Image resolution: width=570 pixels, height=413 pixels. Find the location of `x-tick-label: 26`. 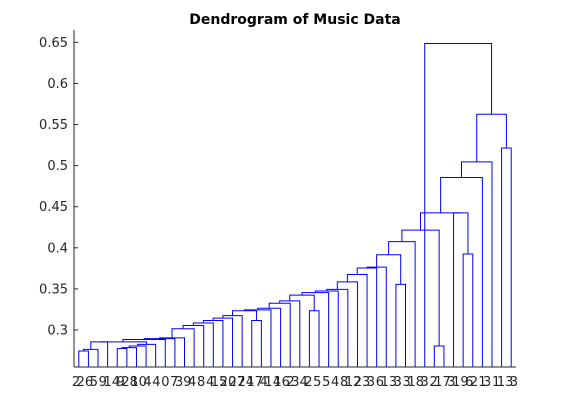

x-tick-label: 26 is located at coordinates (85, 382).